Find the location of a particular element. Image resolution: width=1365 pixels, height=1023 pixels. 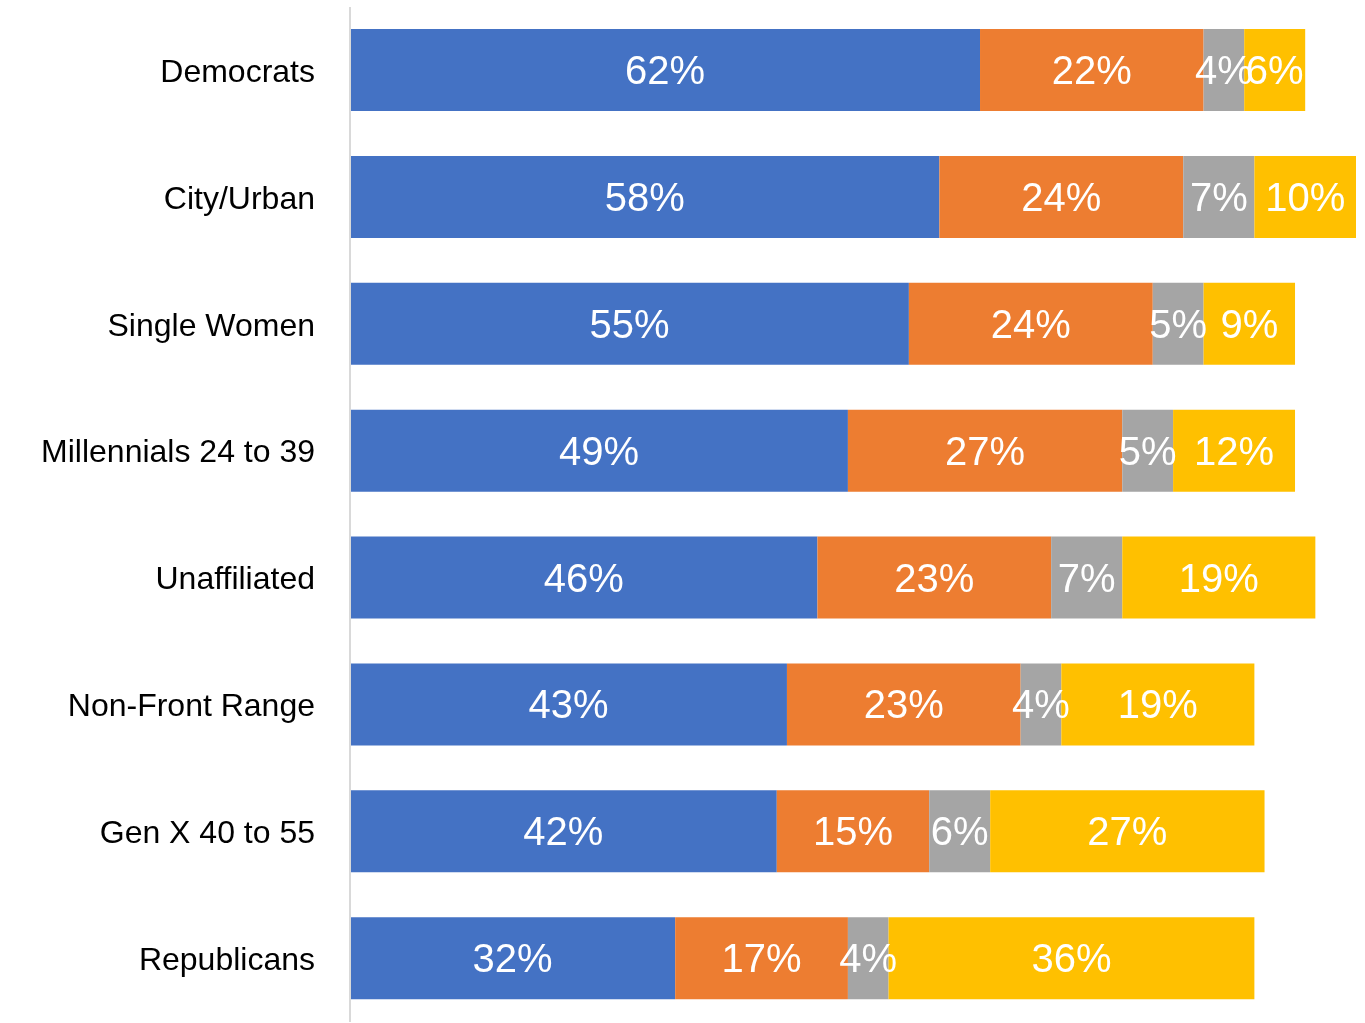

y-tick-label: Millennials 24 to 39 is located at coordinates (178, 451).